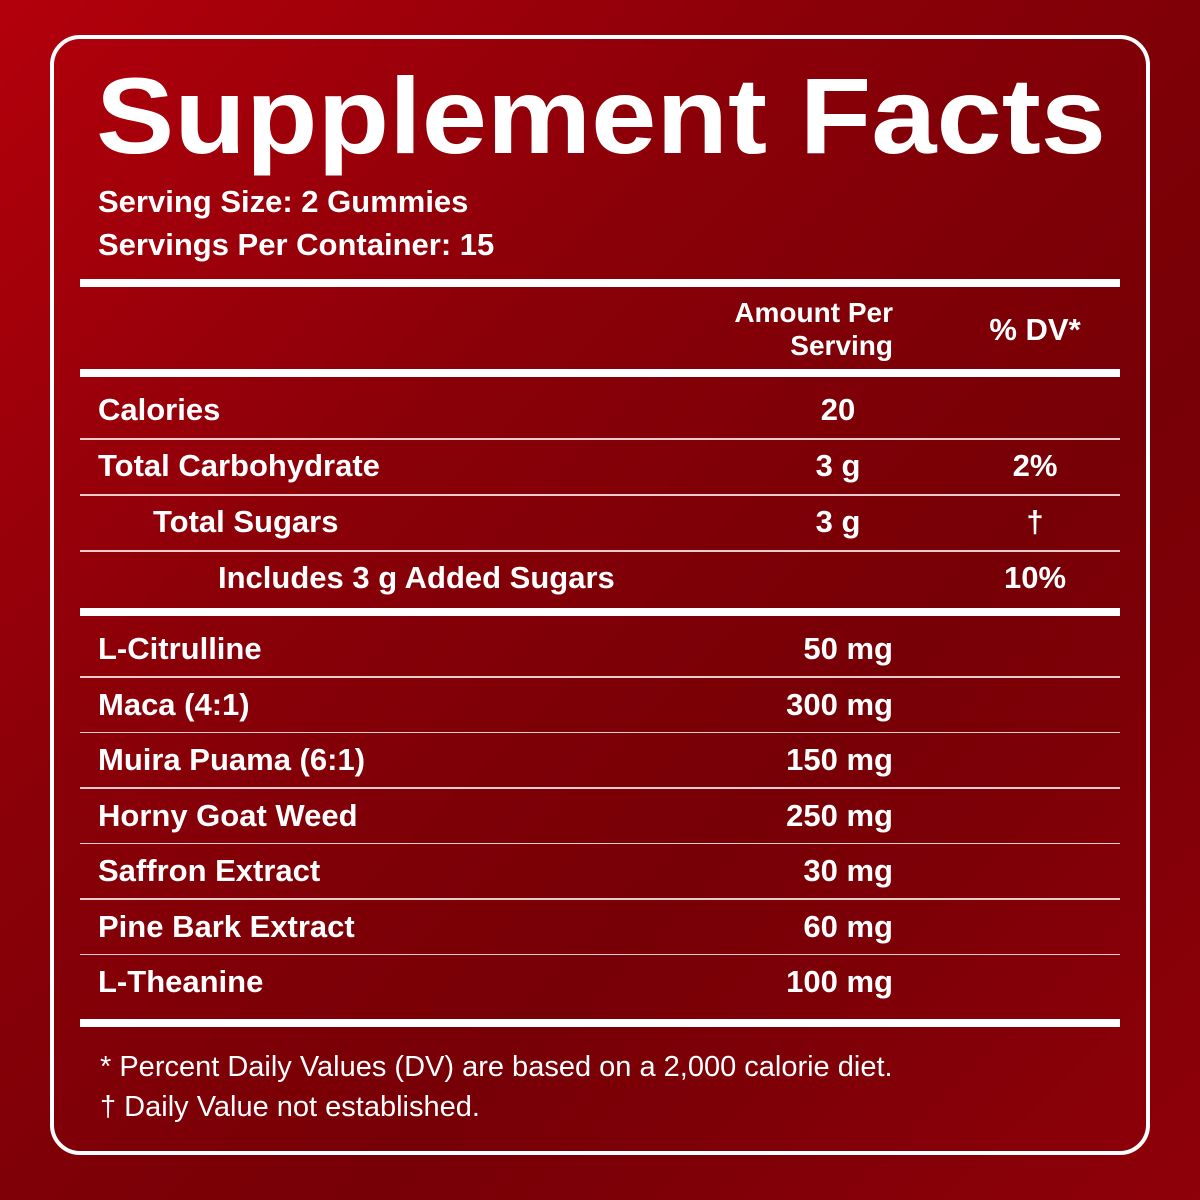 The width and height of the screenshot is (1200, 1200). I want to click on amount-header-line: Serving, so click(841, 345).